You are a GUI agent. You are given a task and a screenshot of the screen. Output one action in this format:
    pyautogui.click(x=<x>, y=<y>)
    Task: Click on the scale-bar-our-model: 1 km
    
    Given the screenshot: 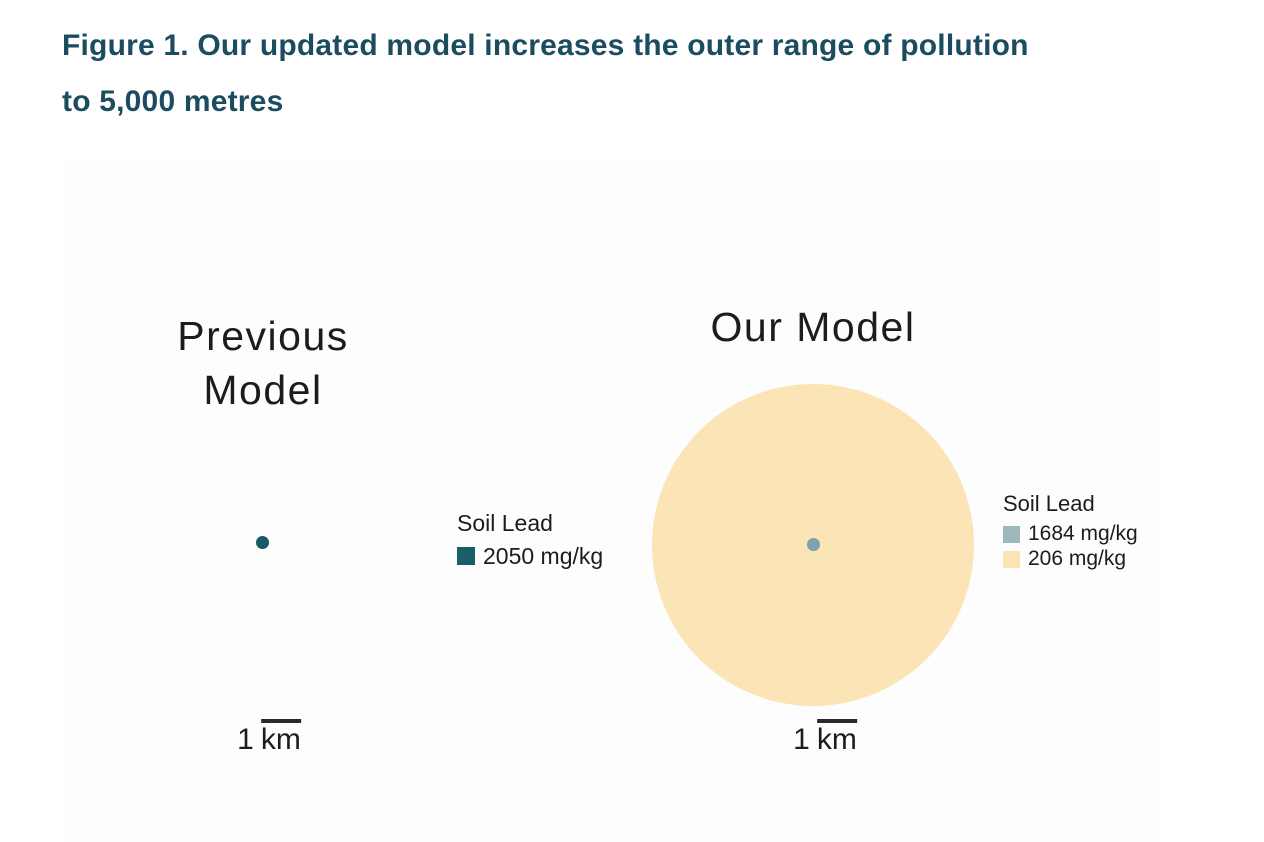 What is the action you would take?
    pyautogui.click(x=825, y=738)
    